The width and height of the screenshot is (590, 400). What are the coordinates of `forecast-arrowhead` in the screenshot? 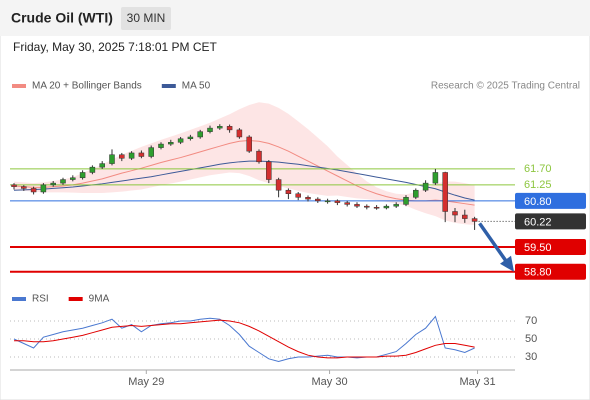 It's located at (507, 263).